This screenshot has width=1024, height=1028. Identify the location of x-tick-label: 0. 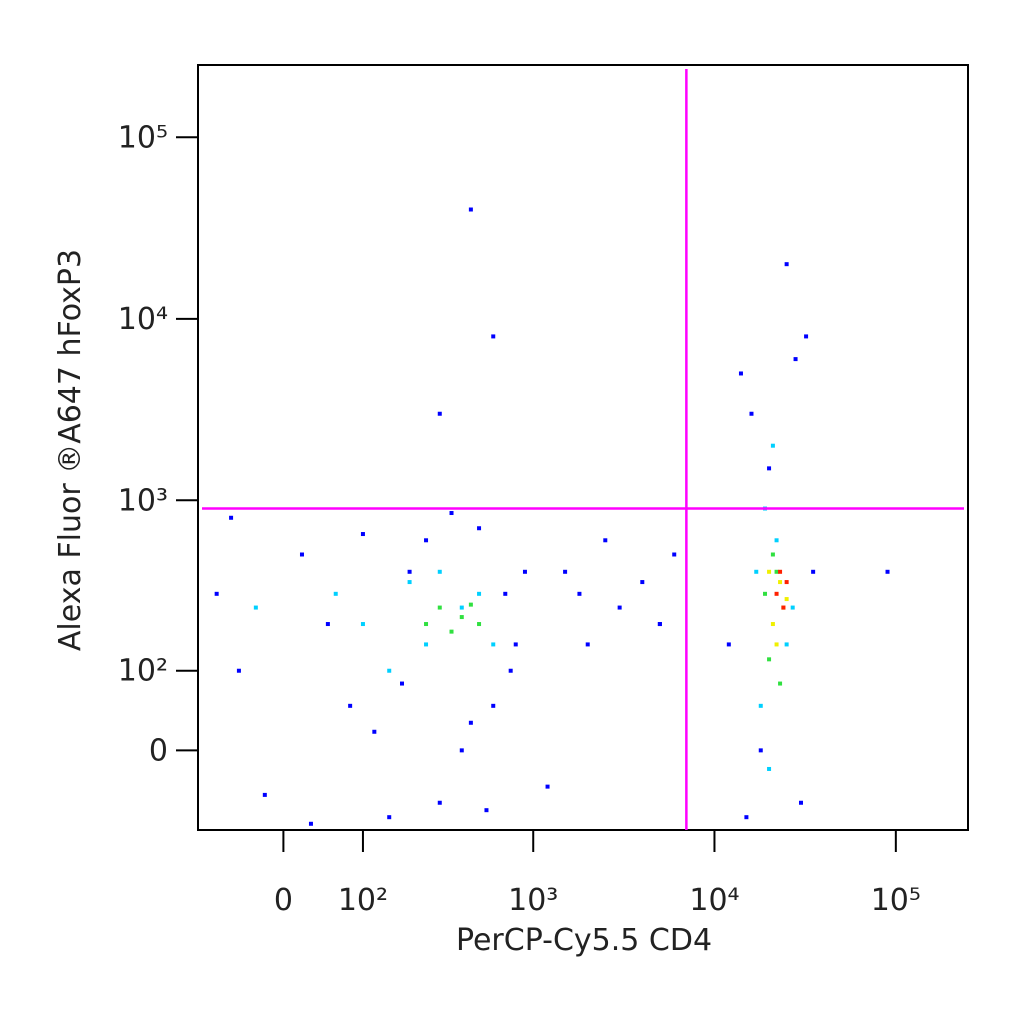
(283, 900).